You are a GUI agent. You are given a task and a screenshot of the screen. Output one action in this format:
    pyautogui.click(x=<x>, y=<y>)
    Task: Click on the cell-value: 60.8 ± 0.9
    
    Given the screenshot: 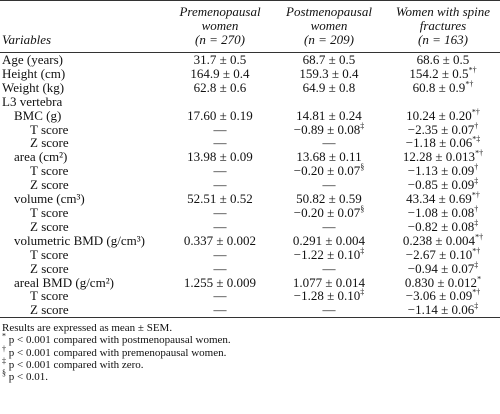 What is the action you would take?
    pyautogui.click(x=439, y=87)
    